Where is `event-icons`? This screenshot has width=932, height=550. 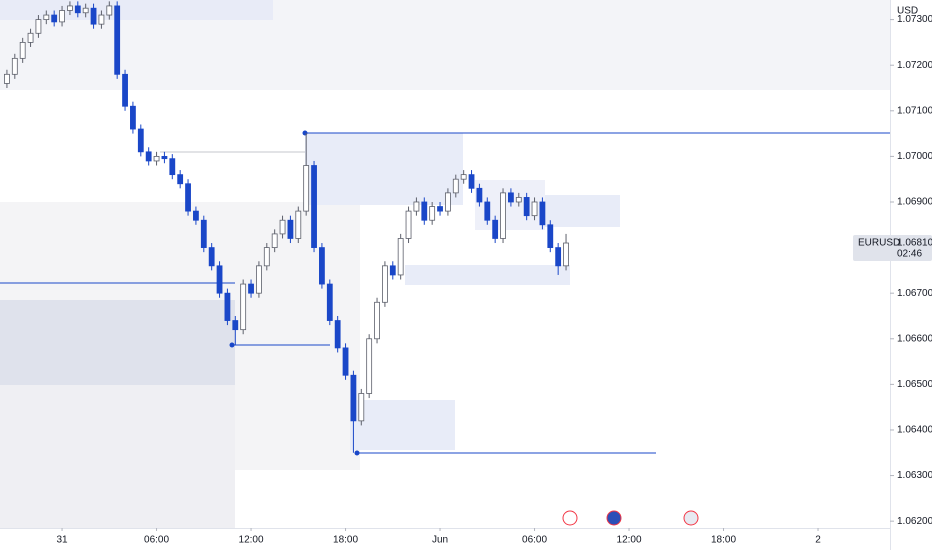 event-icons is located at coordinates (630, 518).